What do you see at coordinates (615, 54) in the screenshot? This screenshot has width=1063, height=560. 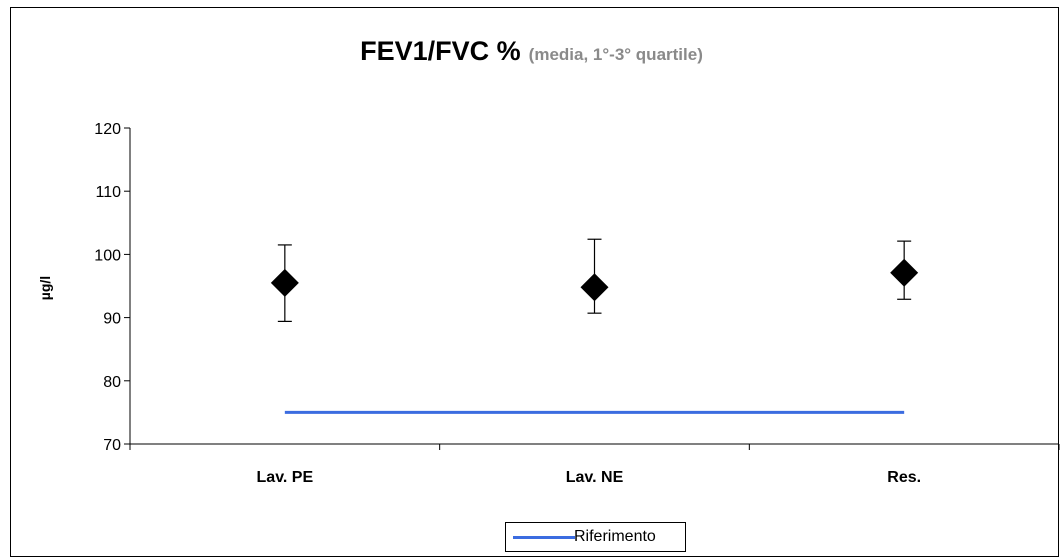 I see `chart-subtitle: (media, 1°-3° quartile)` at bounding box center [615, 54].